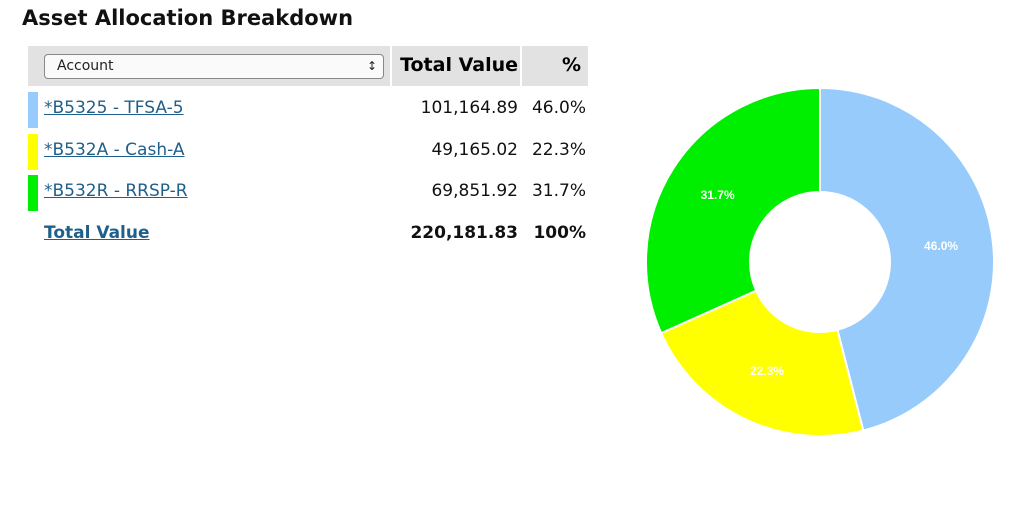  Describe the element at coordinates (559, 232) in the screenshot. I see `total-percent: 100%` at that location.